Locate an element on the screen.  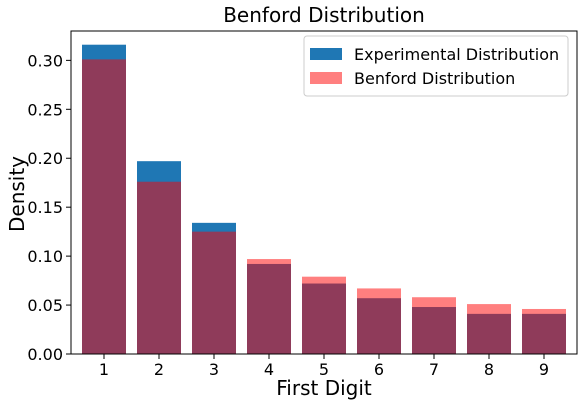
x-tick-label-9: 9 is located at coordinates (544, 369).